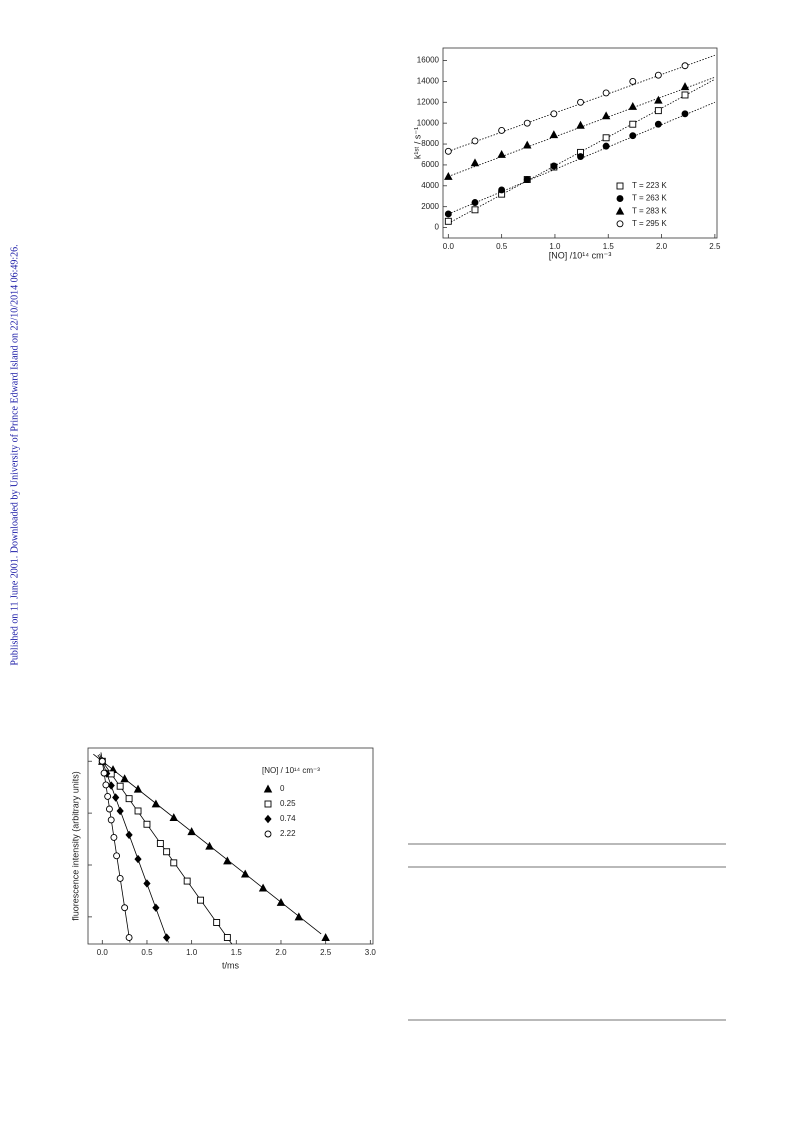 This screenshot has height=1121, width=793. I want to click on y-tick-label: 2000, so click(430, 206).